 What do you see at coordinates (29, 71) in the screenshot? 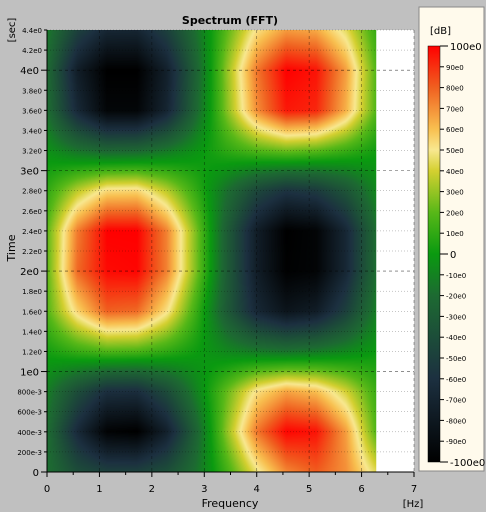
I see `y-tick-label: 4e0` at bounding box center [29, 71].